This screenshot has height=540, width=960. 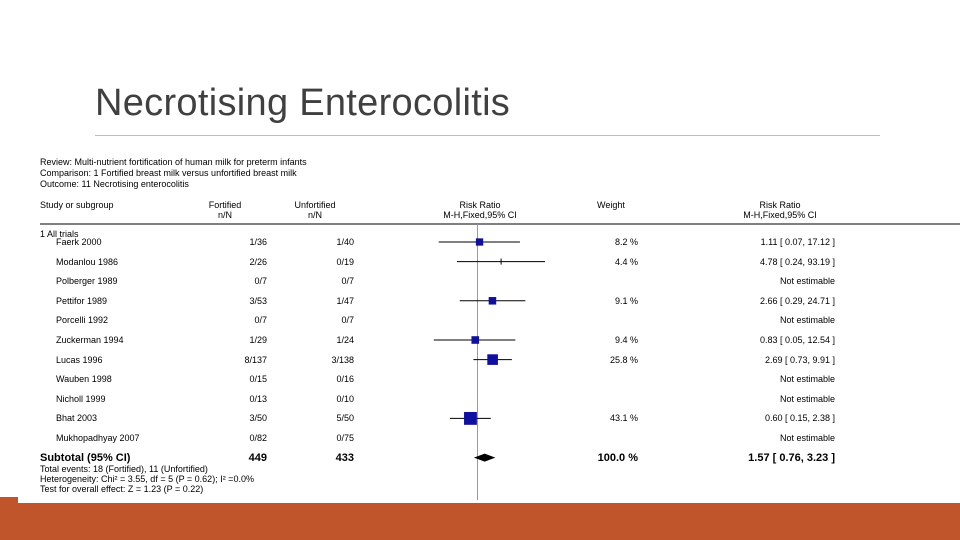 I want to click on unfortified-count: 5/50, so click(x=345, y=418).